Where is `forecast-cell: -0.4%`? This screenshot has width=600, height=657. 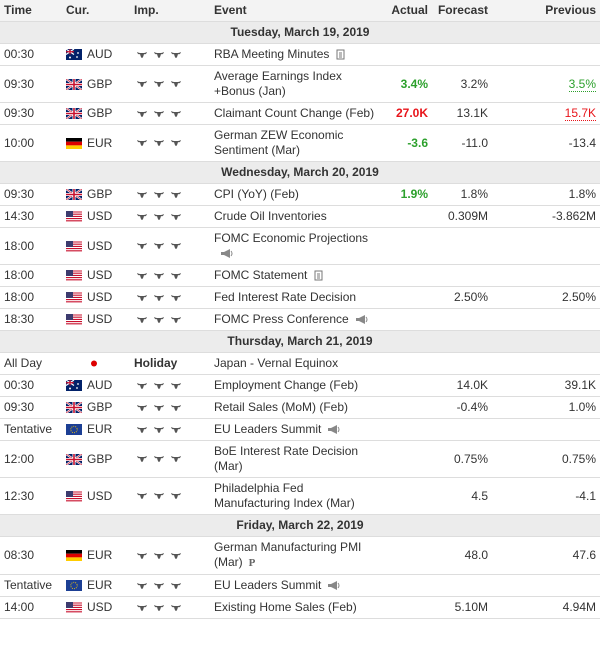 forecast-cell: -0.4% is located at coordinates (462, 407).